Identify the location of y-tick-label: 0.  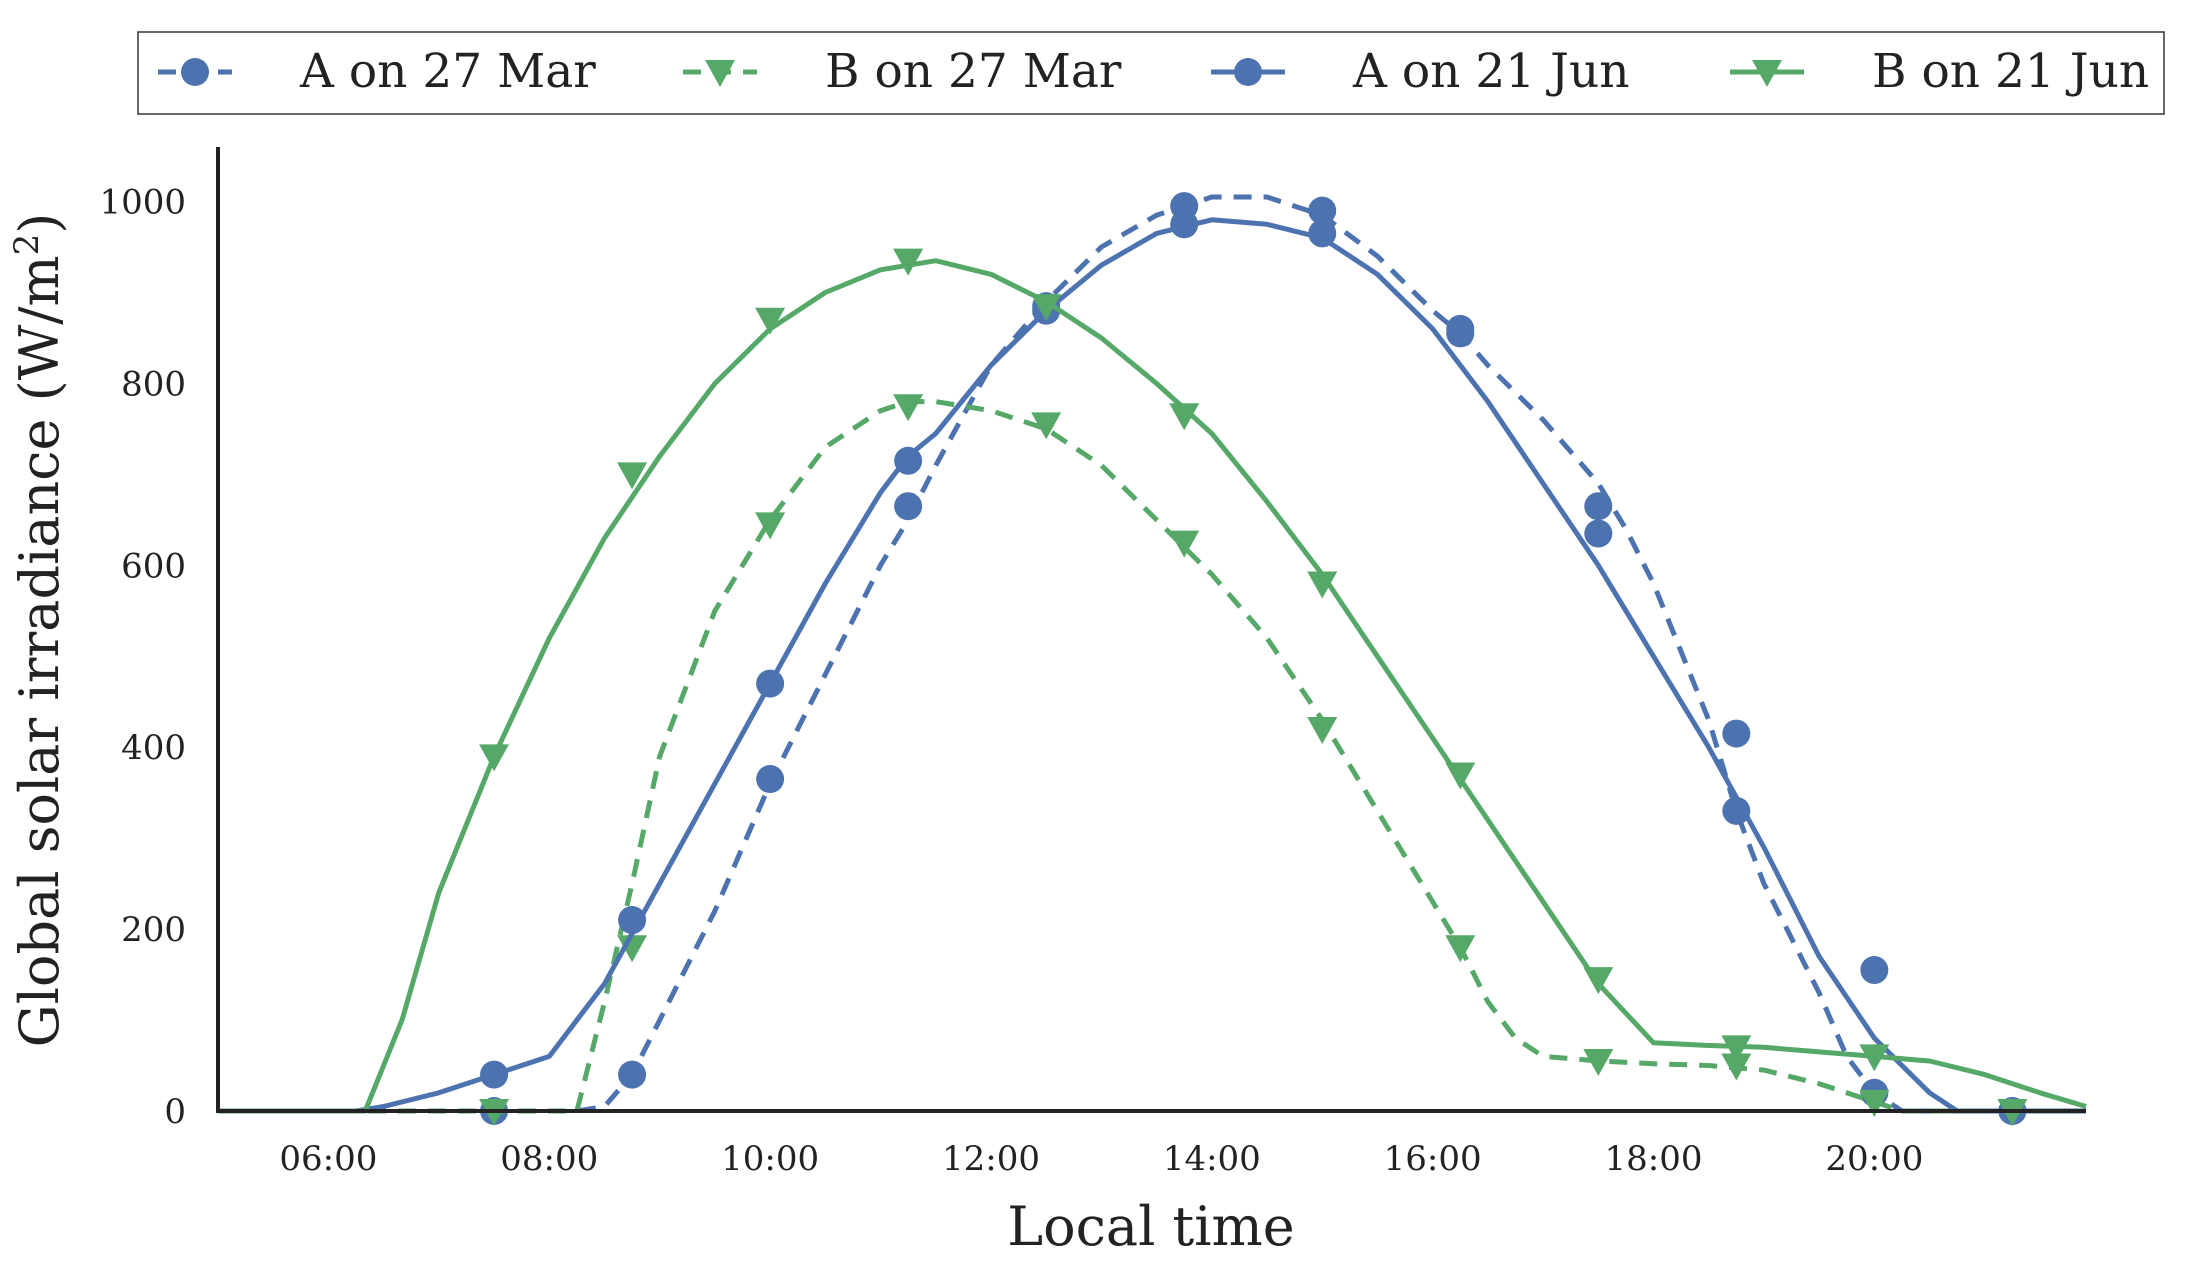
(175, 1112).